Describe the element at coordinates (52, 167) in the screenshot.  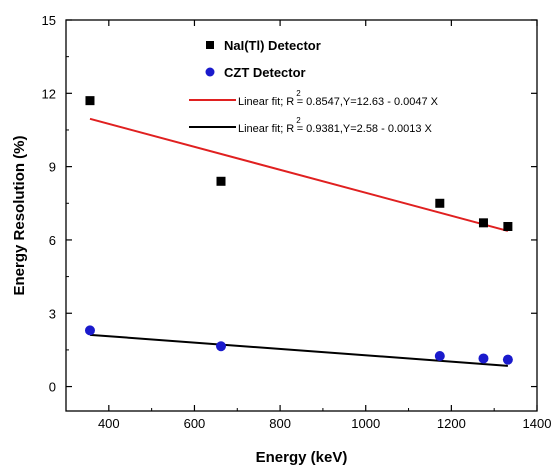
I see `y-tick-label: 9` at that location.